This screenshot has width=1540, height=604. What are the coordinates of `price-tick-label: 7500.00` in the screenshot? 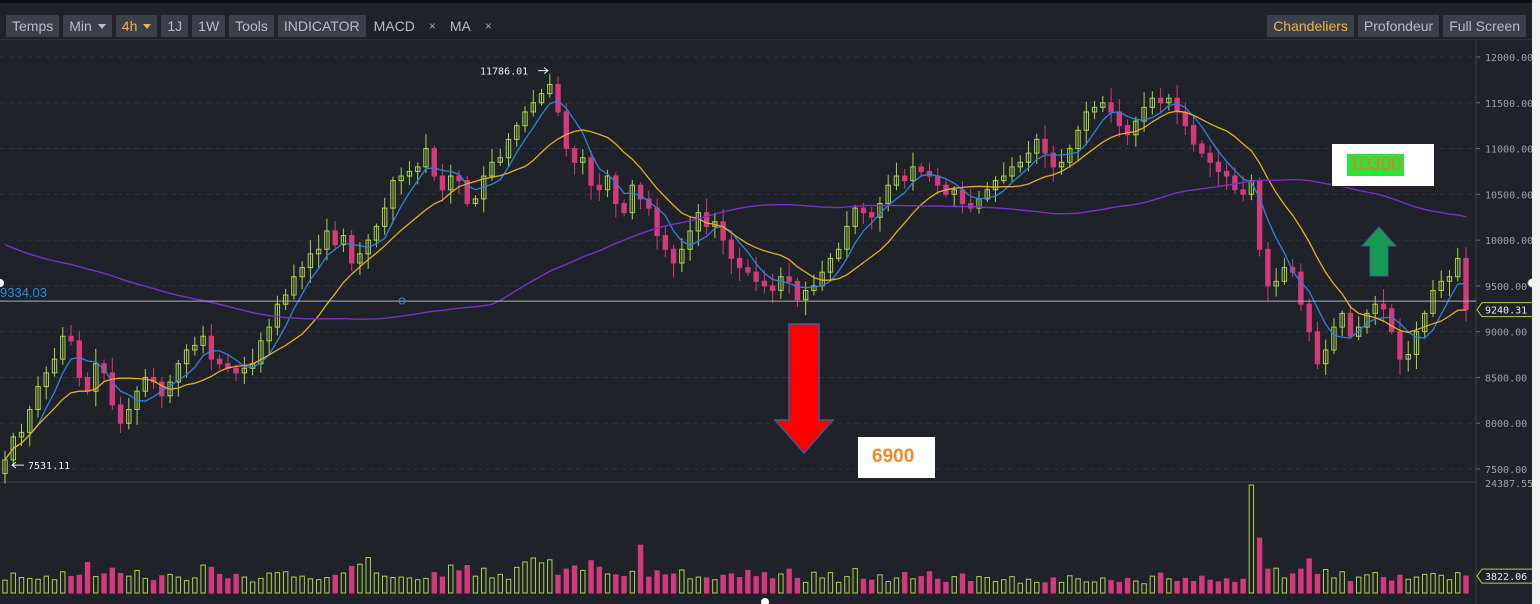 It's located at (1506, 470).